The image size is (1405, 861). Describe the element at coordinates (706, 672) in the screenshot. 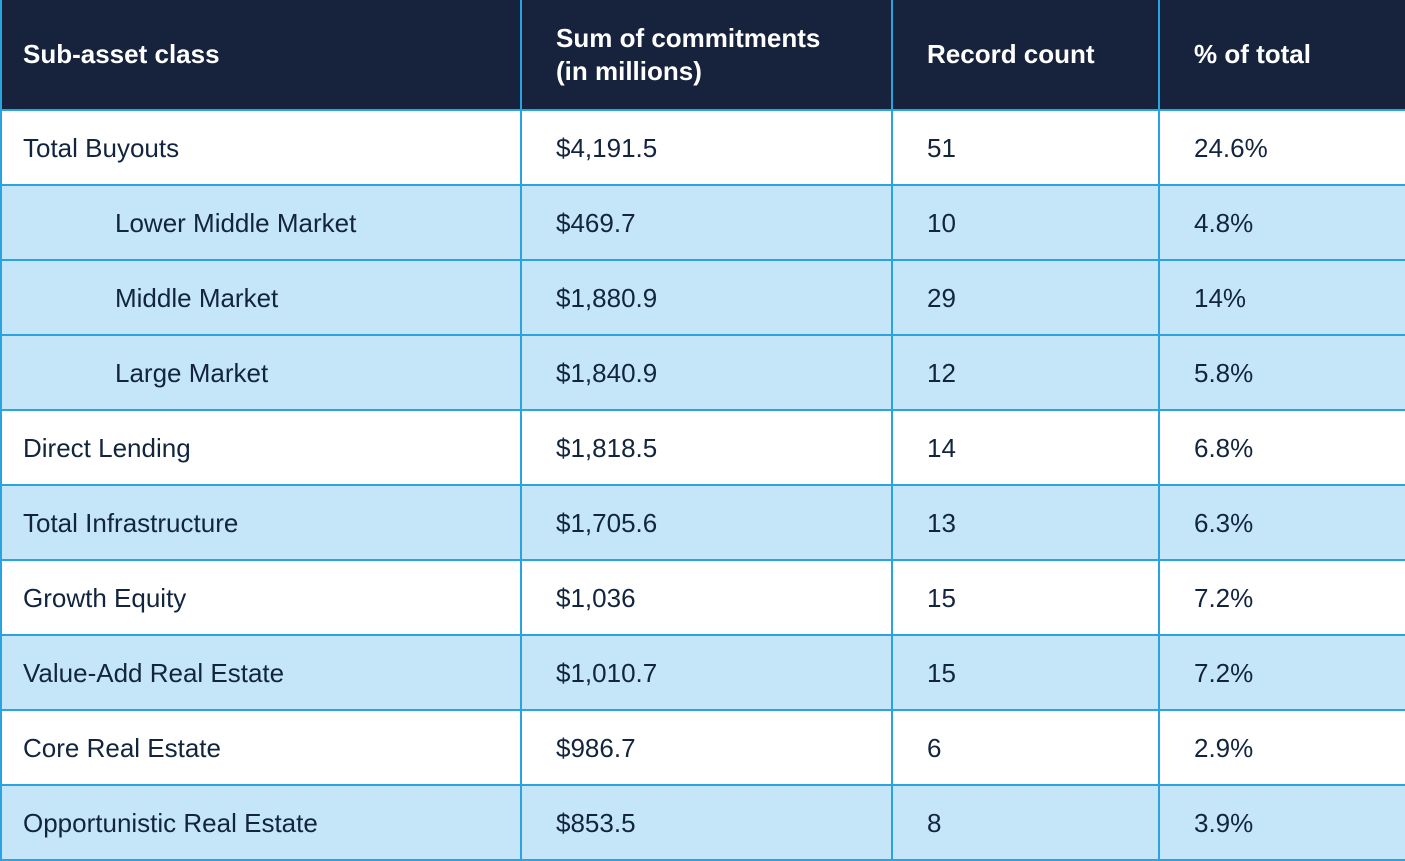

I see `commitments-cell: $1,010.7` at that location.